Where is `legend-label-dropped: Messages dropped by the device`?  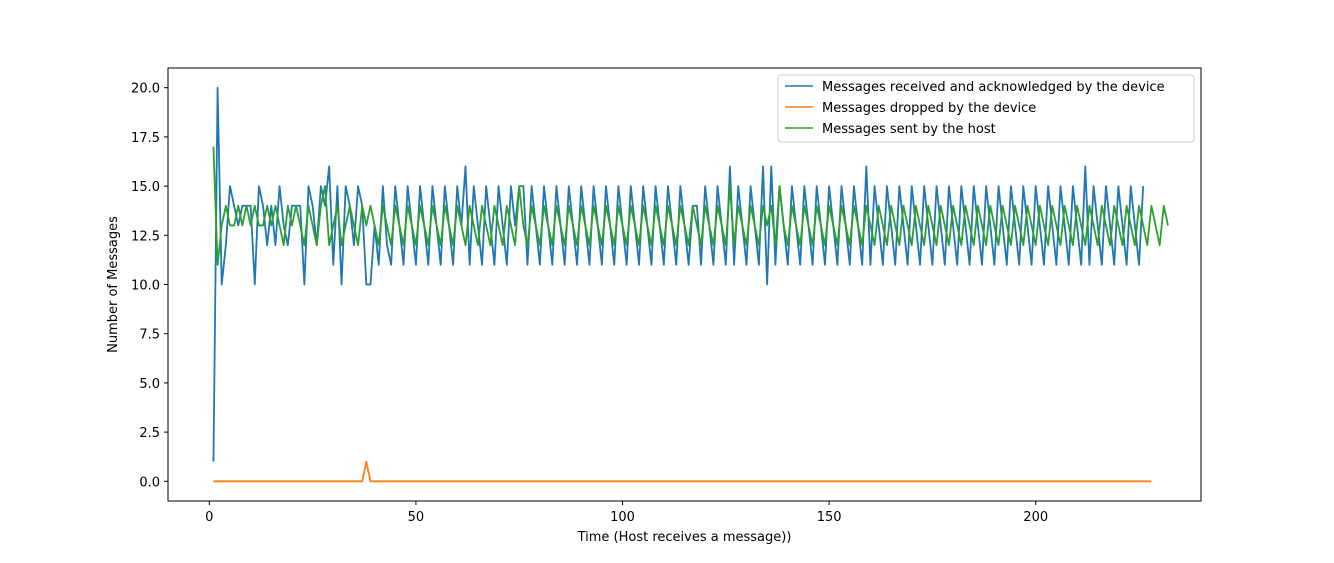 legend-label-dropped: Messages dropped by the device is located at coordinates (929, 108).